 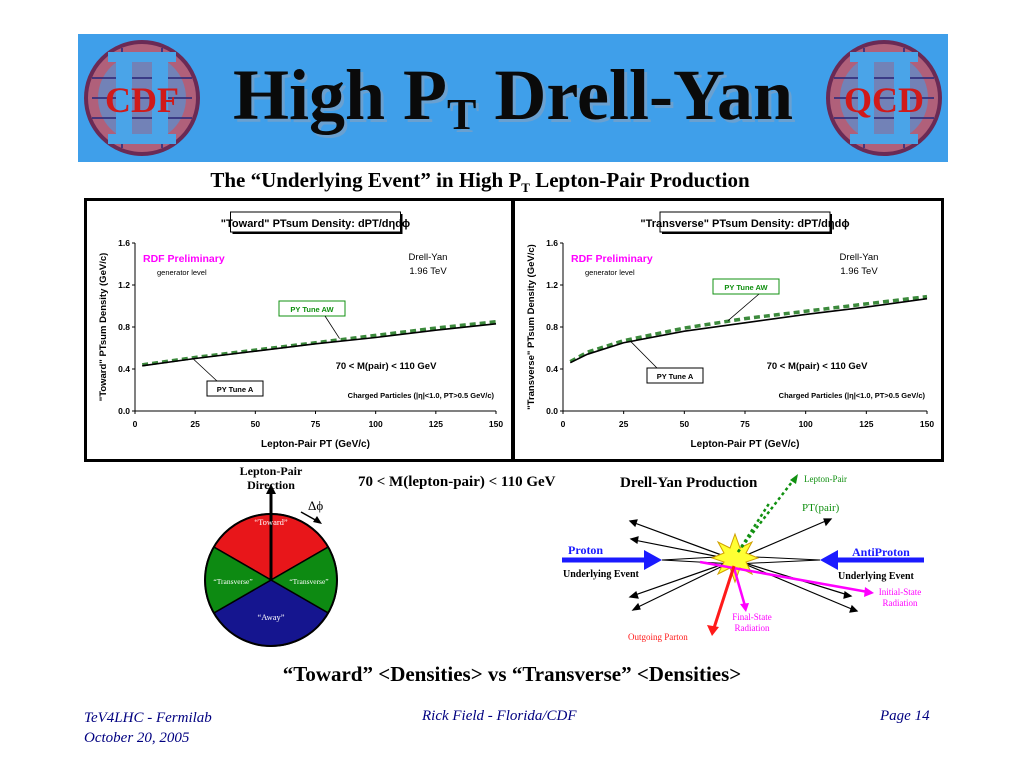 What do you see at coordinates (881, 552) in the screenshot?
I see `antiproton-label: AntiProton` at bounding box center [881, 552].